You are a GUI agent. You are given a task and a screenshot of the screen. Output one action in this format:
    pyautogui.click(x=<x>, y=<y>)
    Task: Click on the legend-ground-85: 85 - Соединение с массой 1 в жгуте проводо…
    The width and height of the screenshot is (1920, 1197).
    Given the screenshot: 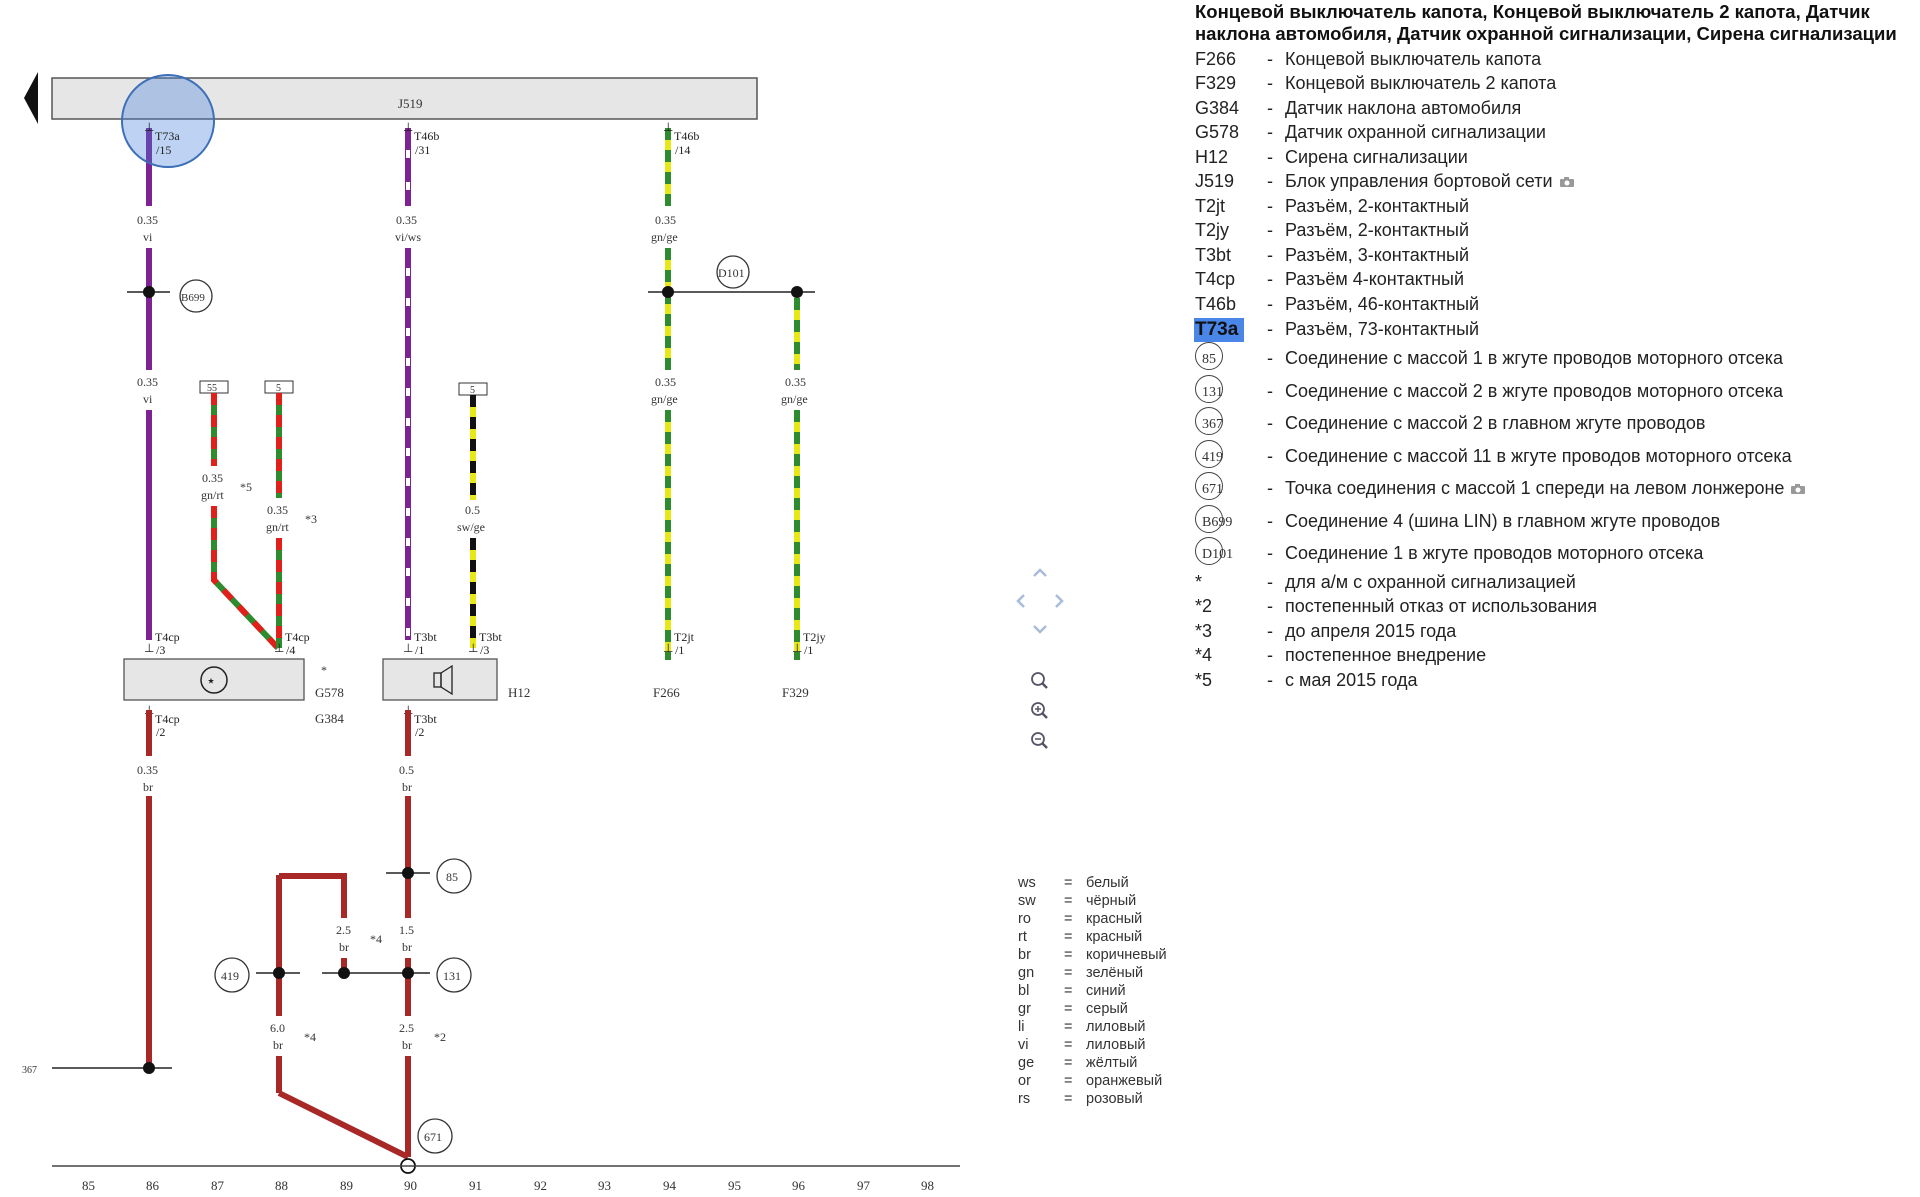 What is the action you would take?
    pyautogui.click(x=1555, y=359)
    